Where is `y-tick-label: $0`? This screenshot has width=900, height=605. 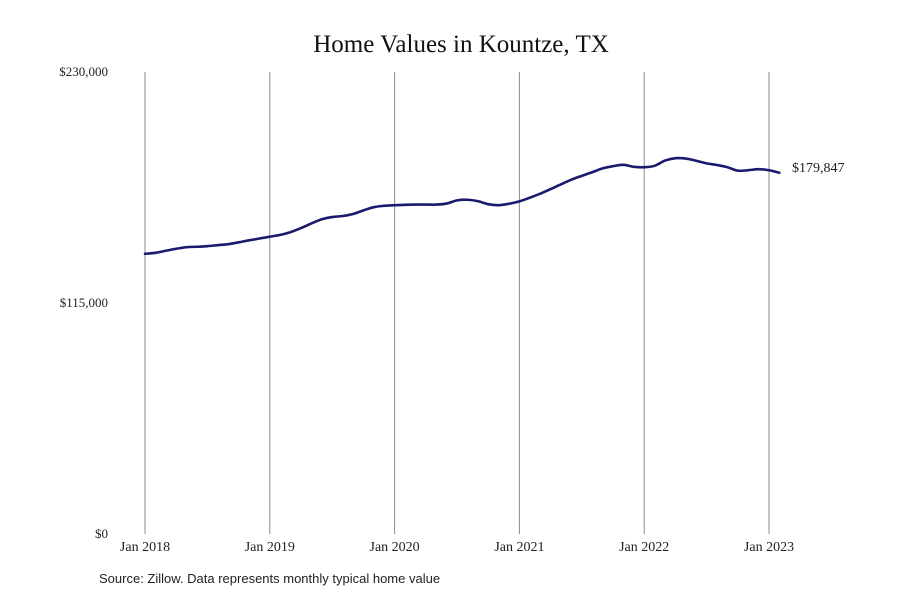
y-tick-label: $0 is located at coordinates (101, 533).